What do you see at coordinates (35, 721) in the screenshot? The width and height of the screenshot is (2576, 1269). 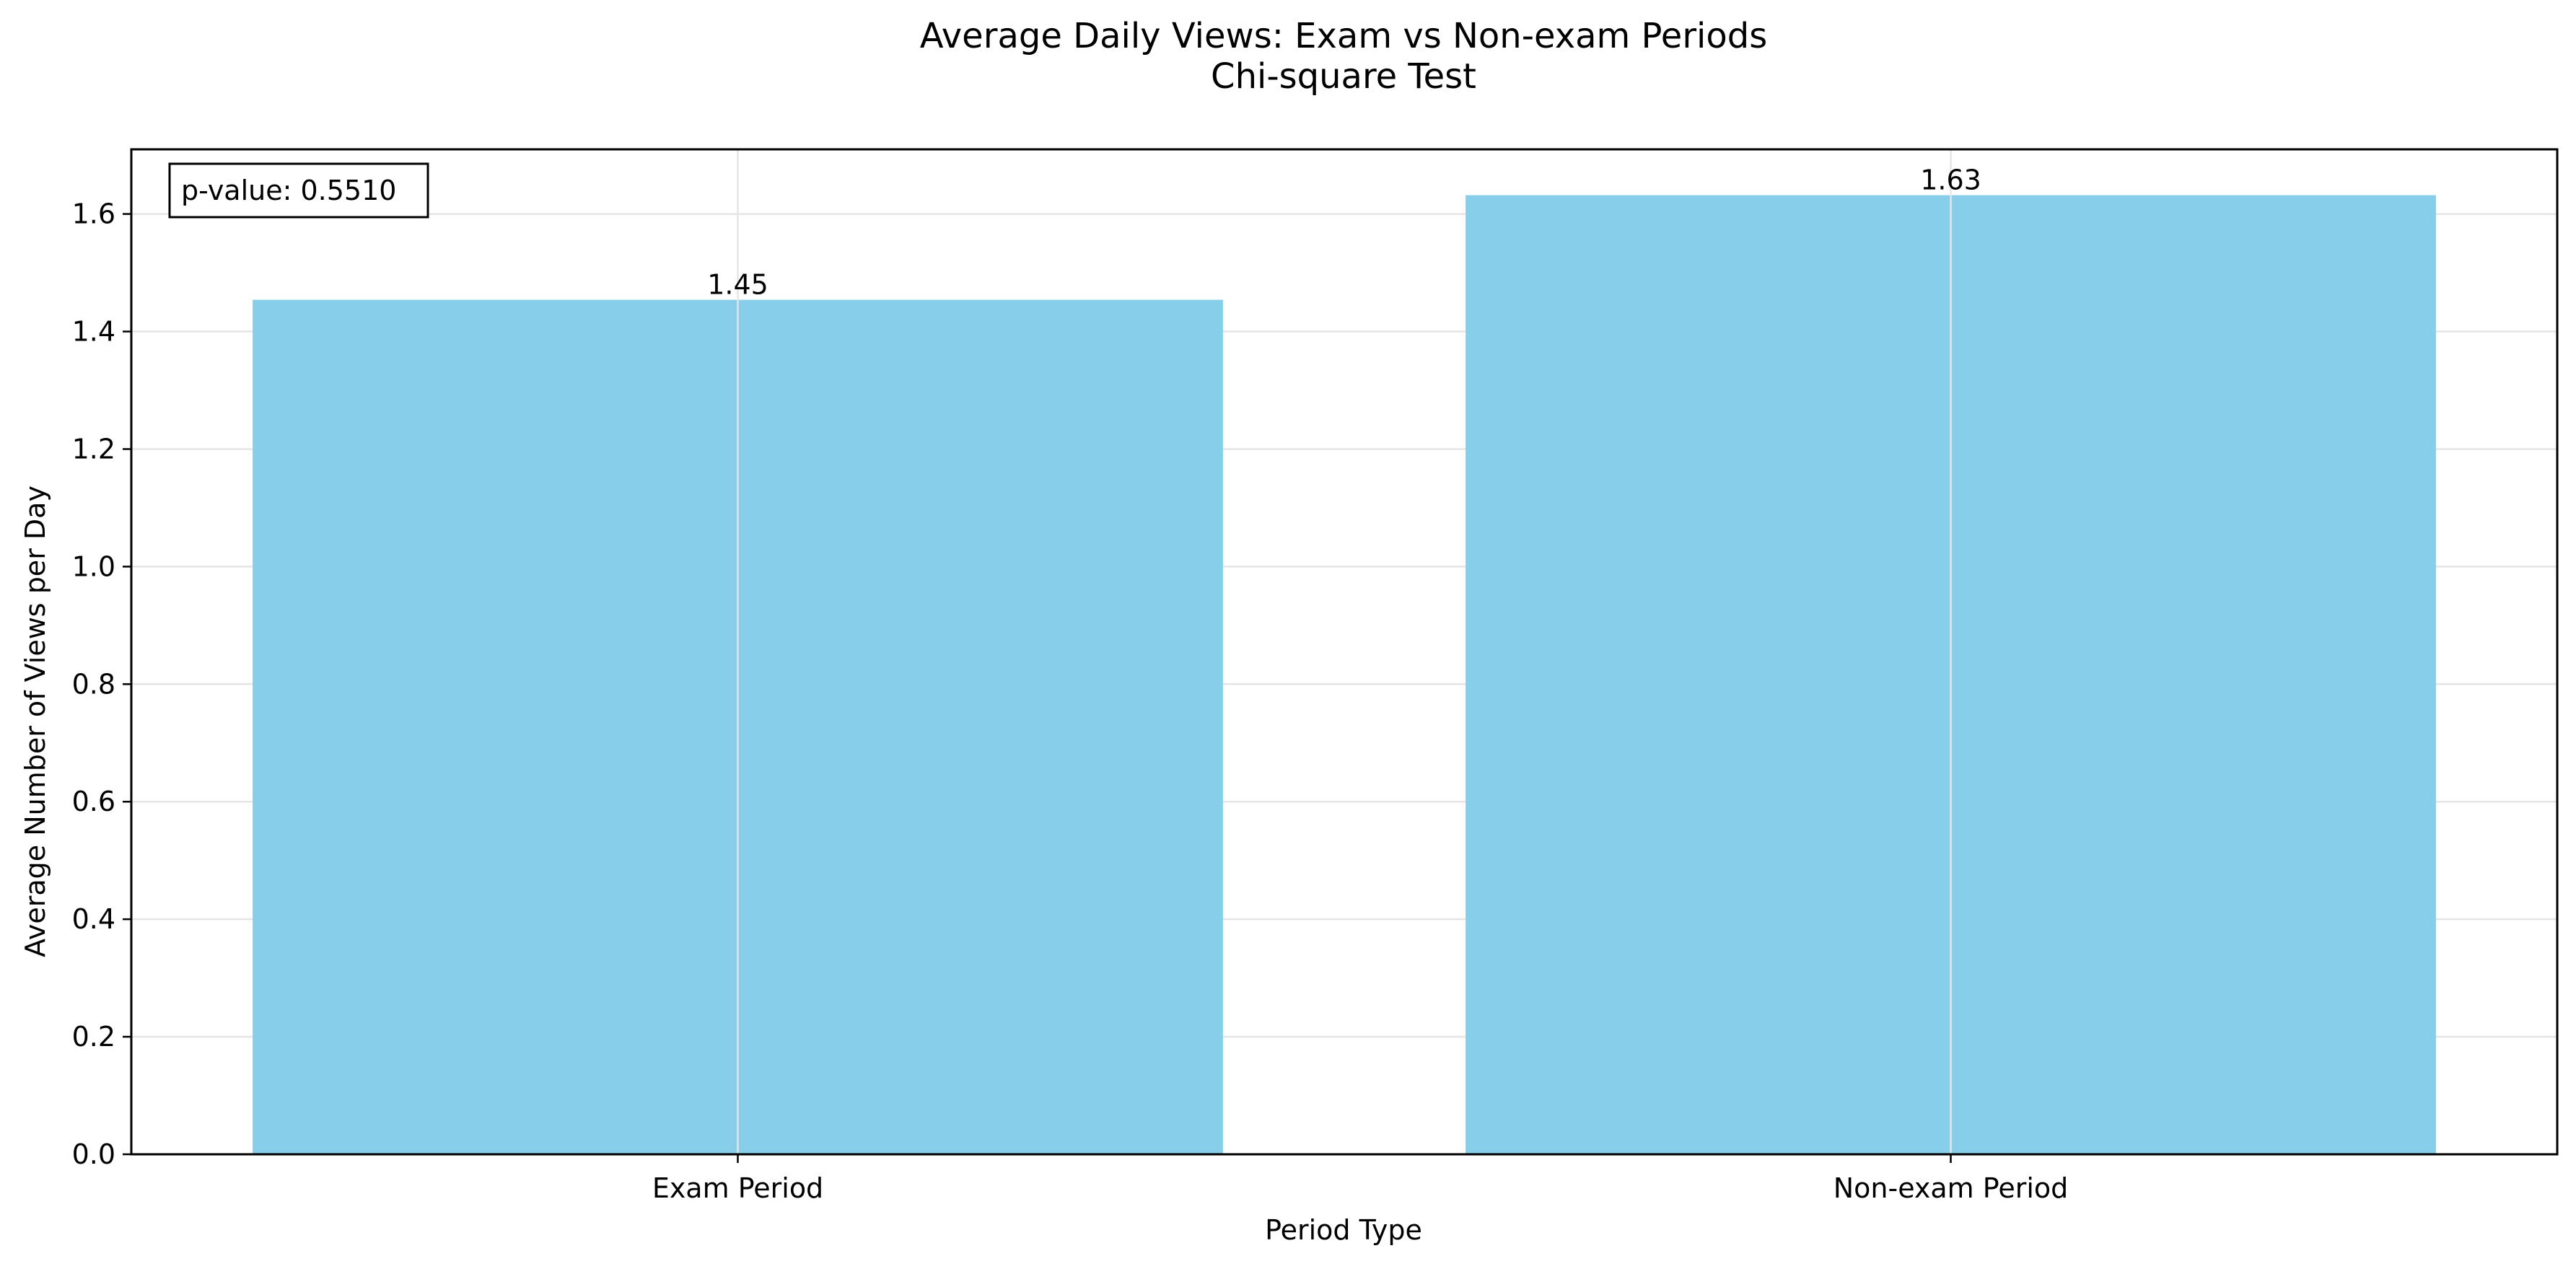 I see `y-axis-label: Average Number of Views per Day` at bounding box center [35, 721].